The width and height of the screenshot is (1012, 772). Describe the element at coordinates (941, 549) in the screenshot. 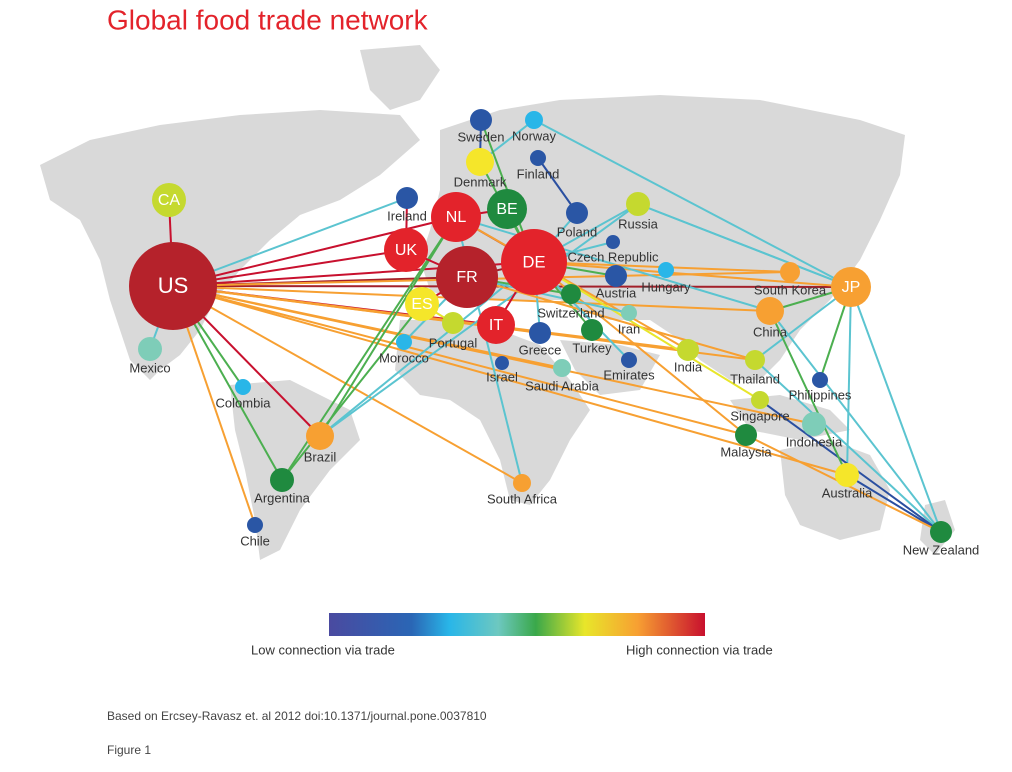

I see `country-label: New Zealand` at that location.